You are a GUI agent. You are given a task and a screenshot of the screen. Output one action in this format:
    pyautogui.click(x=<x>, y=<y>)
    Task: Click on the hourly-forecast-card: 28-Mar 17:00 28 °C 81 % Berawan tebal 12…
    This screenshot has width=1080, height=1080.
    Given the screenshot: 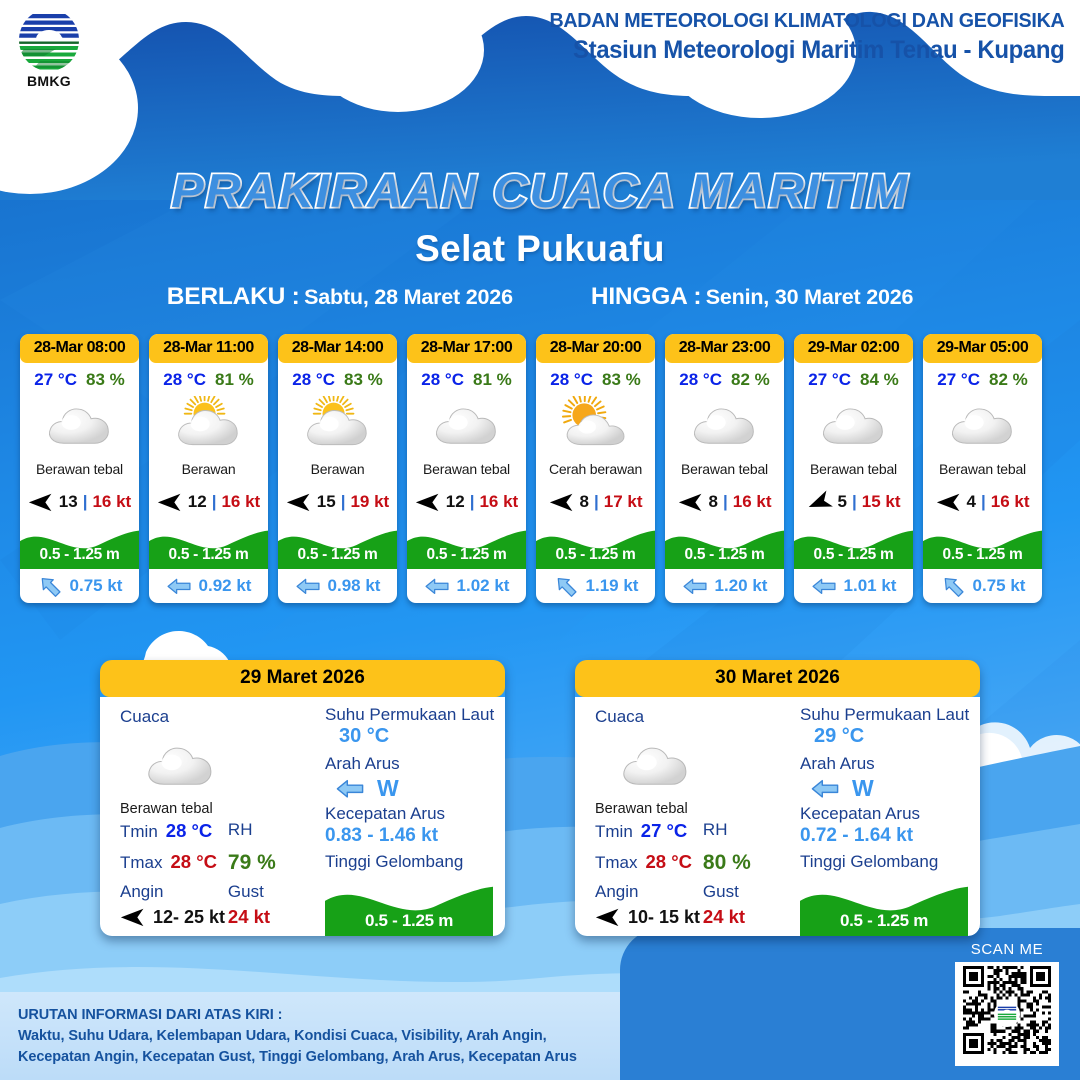 What is the action you would take?
    pyautogui.click(x=466, y=468)
    